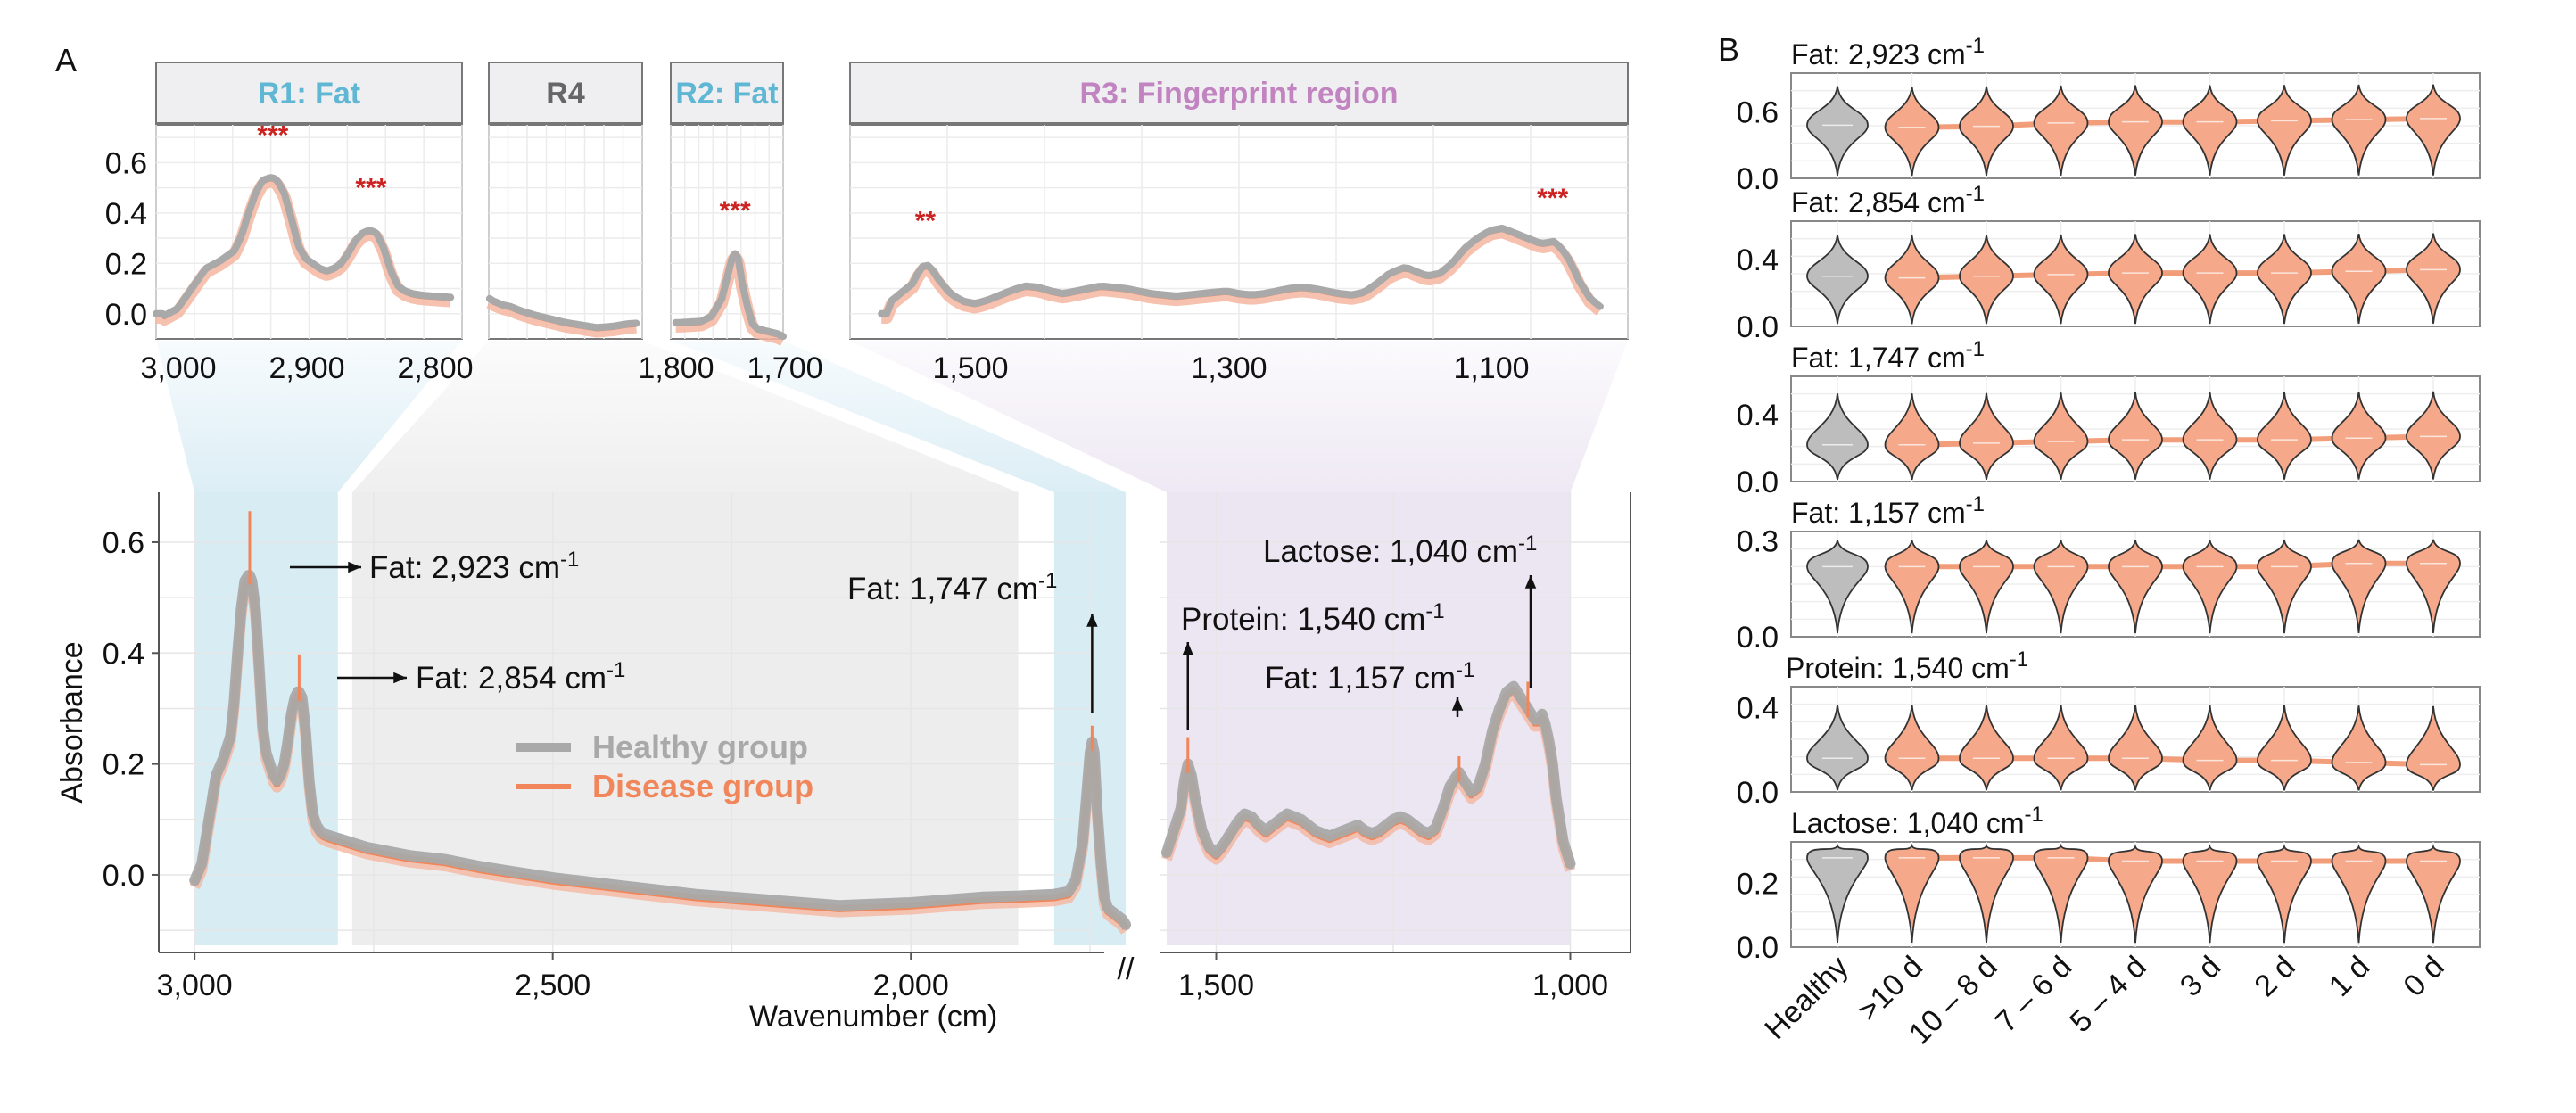  What do you see at coordinates (126, 214) in the screenshot?
I see `zoom-y-tick-label: 0.4` at bounding box center [126, 214].